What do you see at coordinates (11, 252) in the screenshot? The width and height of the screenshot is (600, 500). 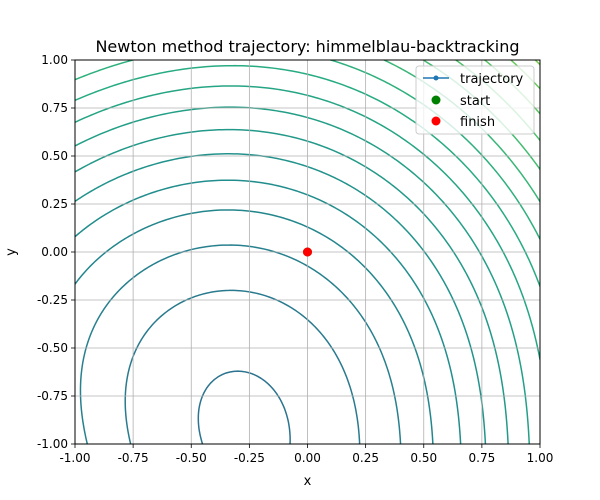 I see `y-axis-label: y` at bounding box center [11, 252].